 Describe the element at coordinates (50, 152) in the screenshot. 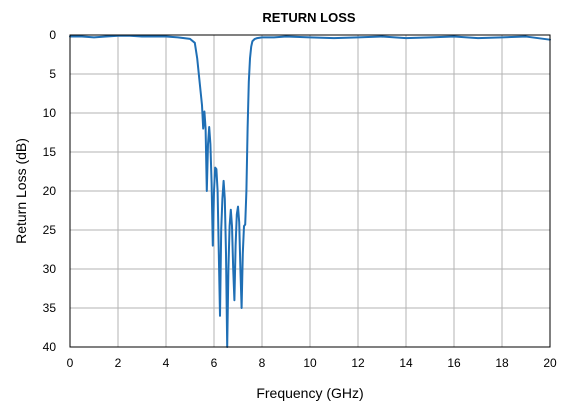

I see `y-tick-label: 15` at that location.